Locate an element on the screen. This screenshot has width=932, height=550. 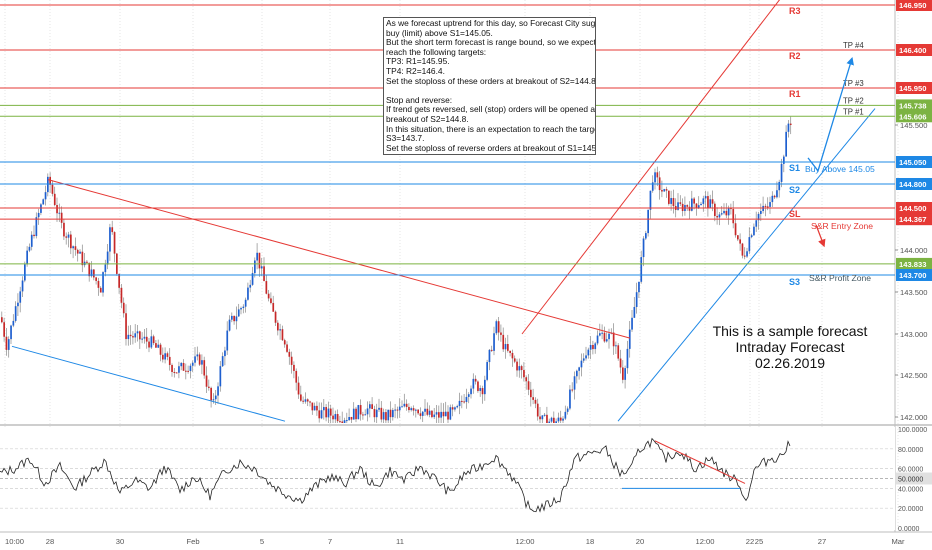
price-tag-label: 146.400 is located at coordinates (912, 50).